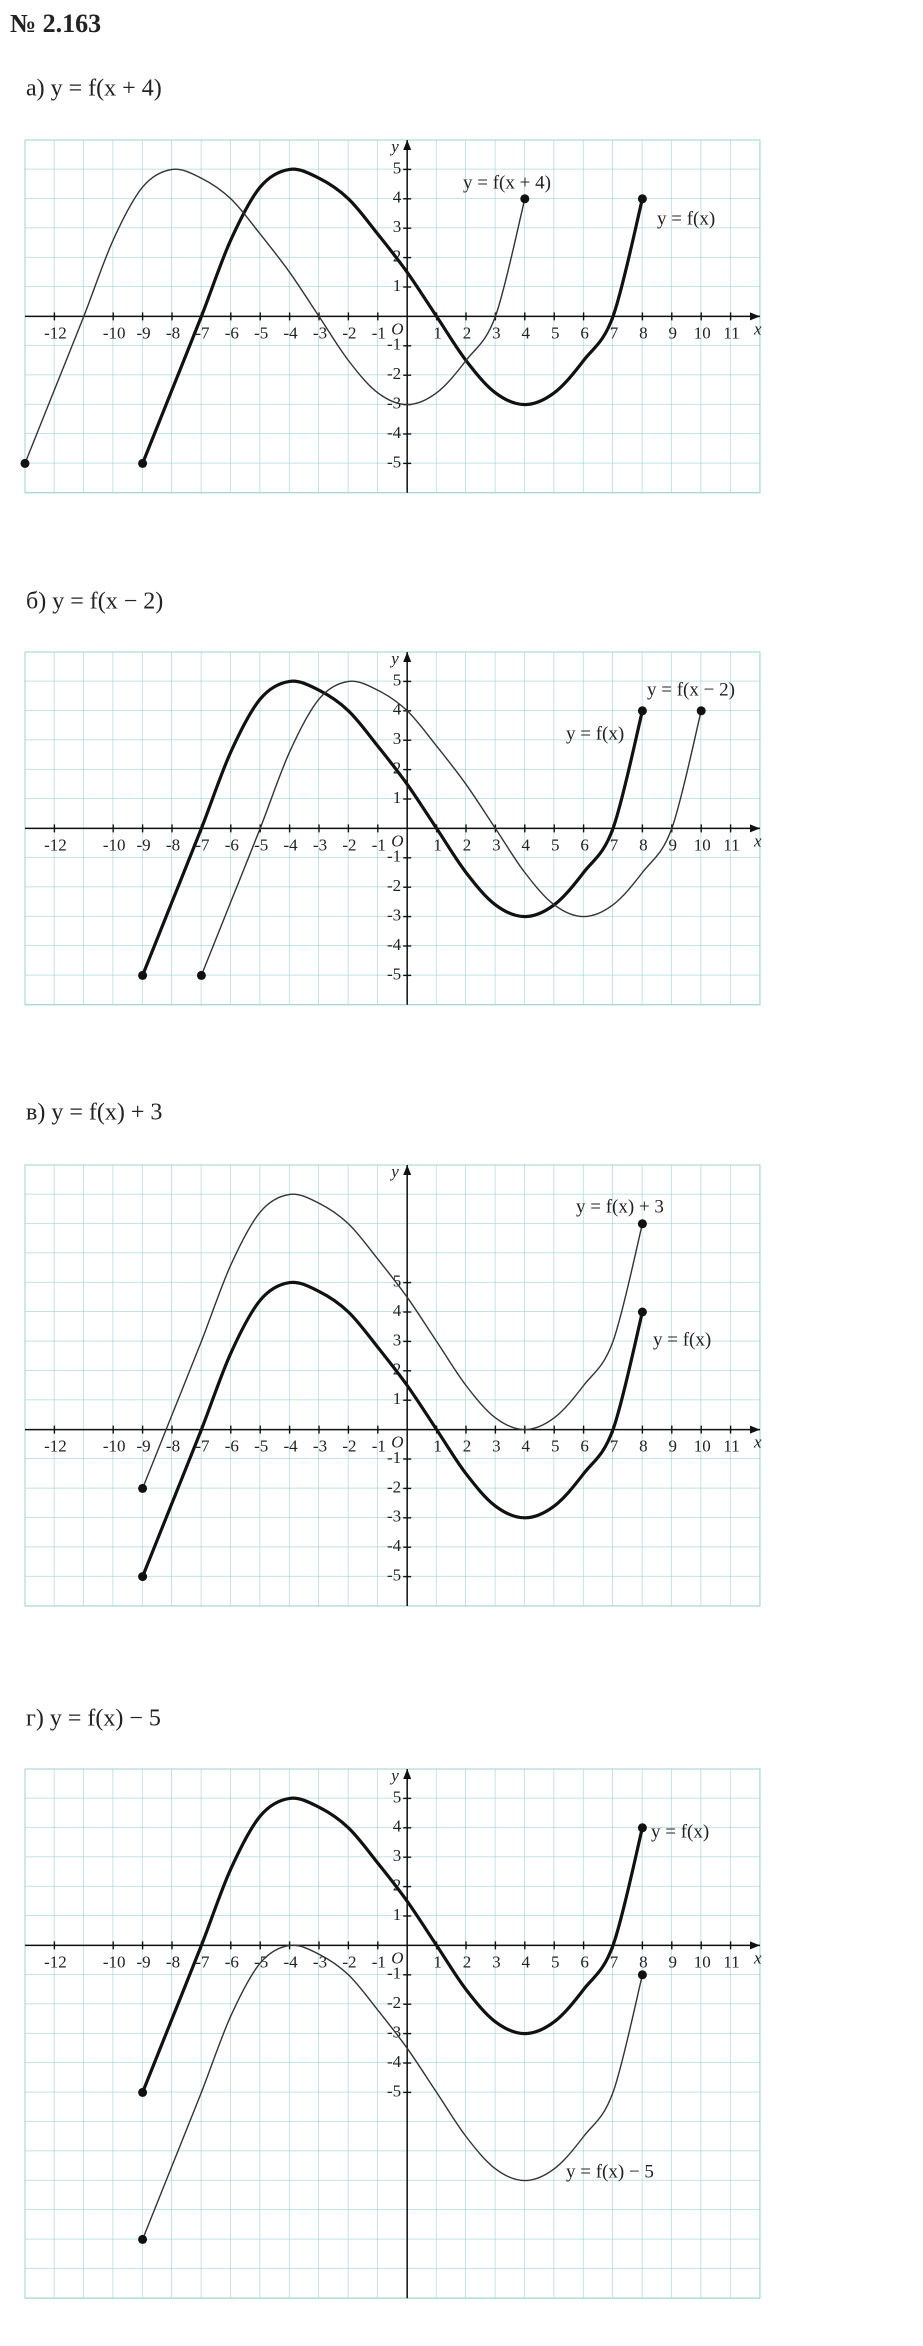  What do you see at coordinates (755, 316) in the screenshot?
I see `x-arrow` at bounding box center [755, 316].